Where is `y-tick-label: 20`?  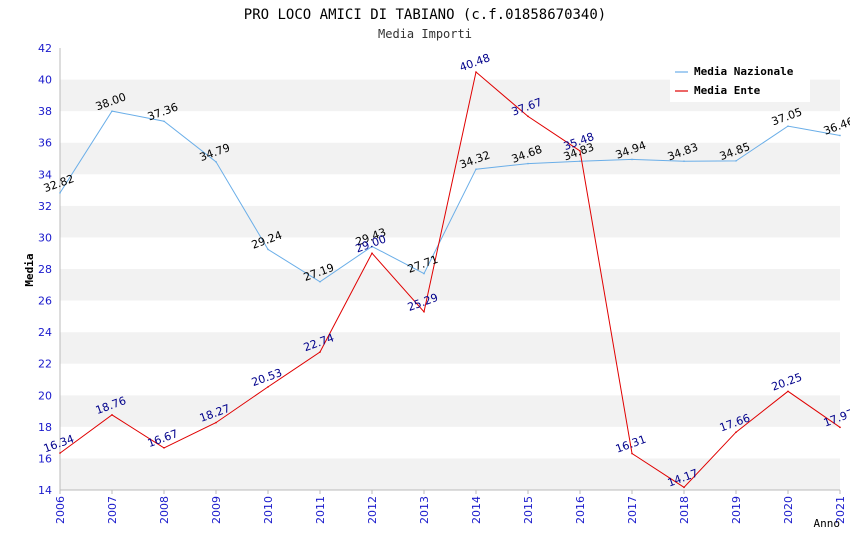 y-tick-label: 20 is located at coordinates (45, 395).